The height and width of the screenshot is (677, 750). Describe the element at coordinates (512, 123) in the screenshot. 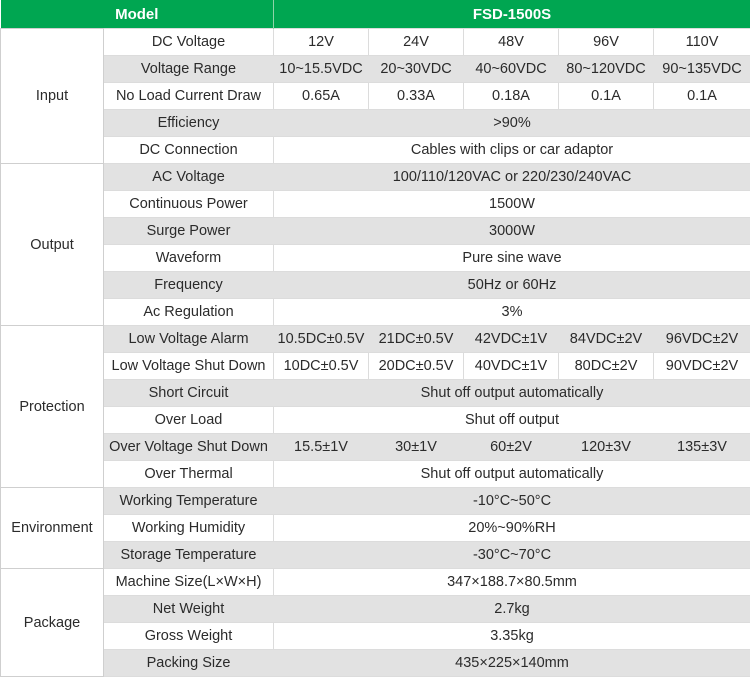

I see `spec-value: >90%` at that location.